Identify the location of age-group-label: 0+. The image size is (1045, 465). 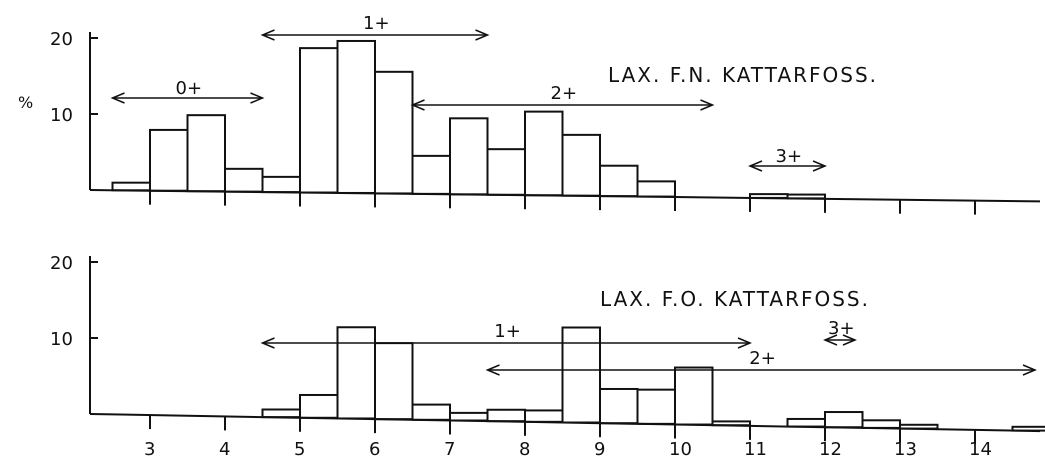
(189, 88).